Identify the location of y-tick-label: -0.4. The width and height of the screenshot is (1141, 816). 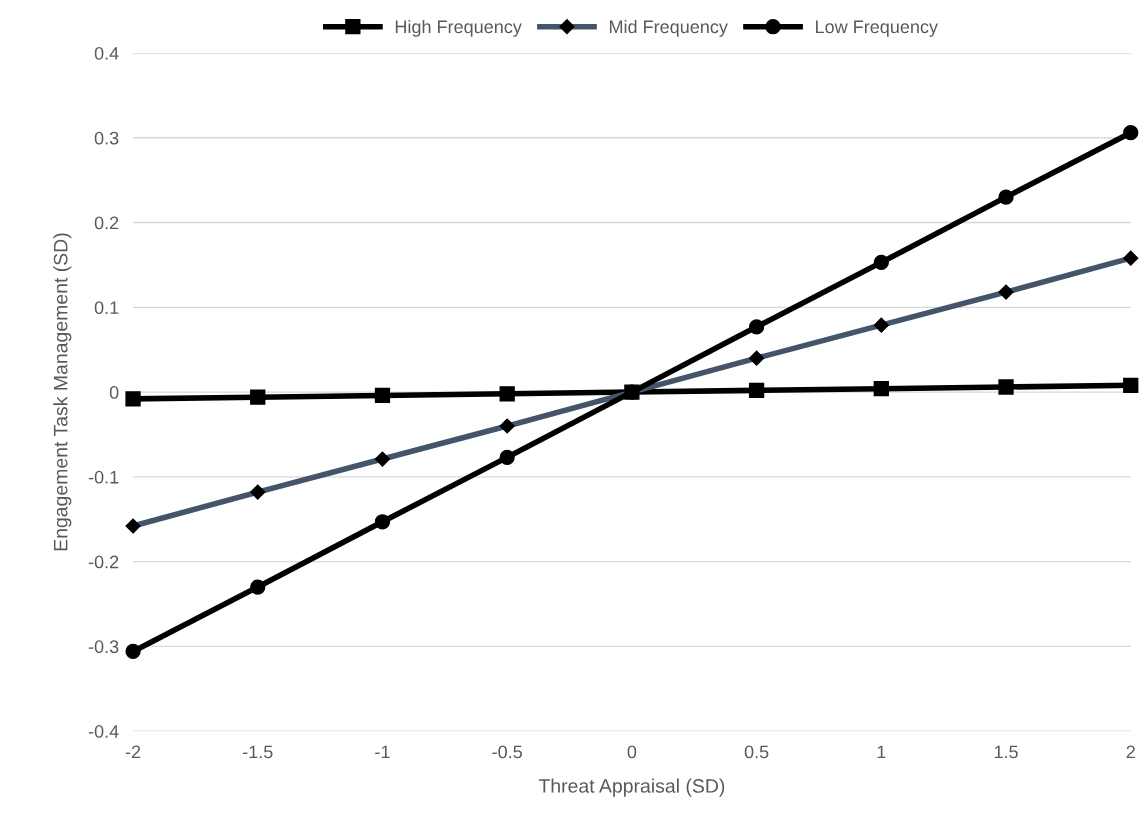
(103, 731).